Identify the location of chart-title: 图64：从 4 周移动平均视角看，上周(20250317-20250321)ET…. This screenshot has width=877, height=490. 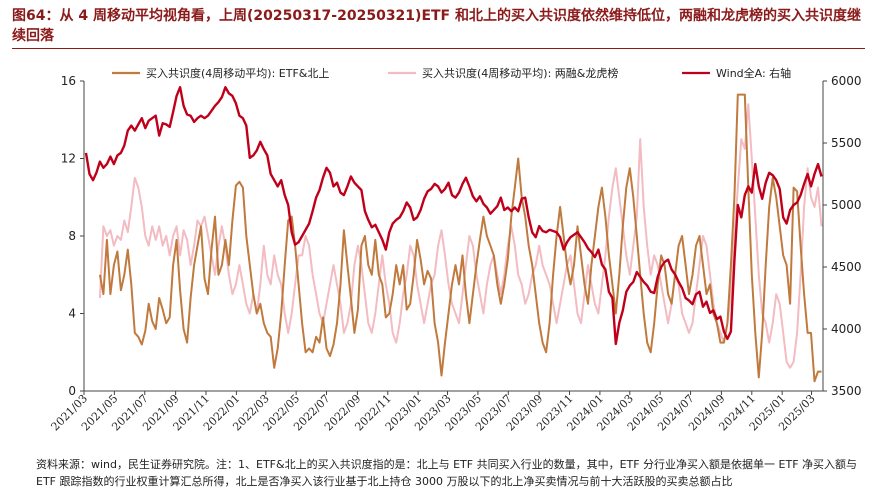
(436, 26).